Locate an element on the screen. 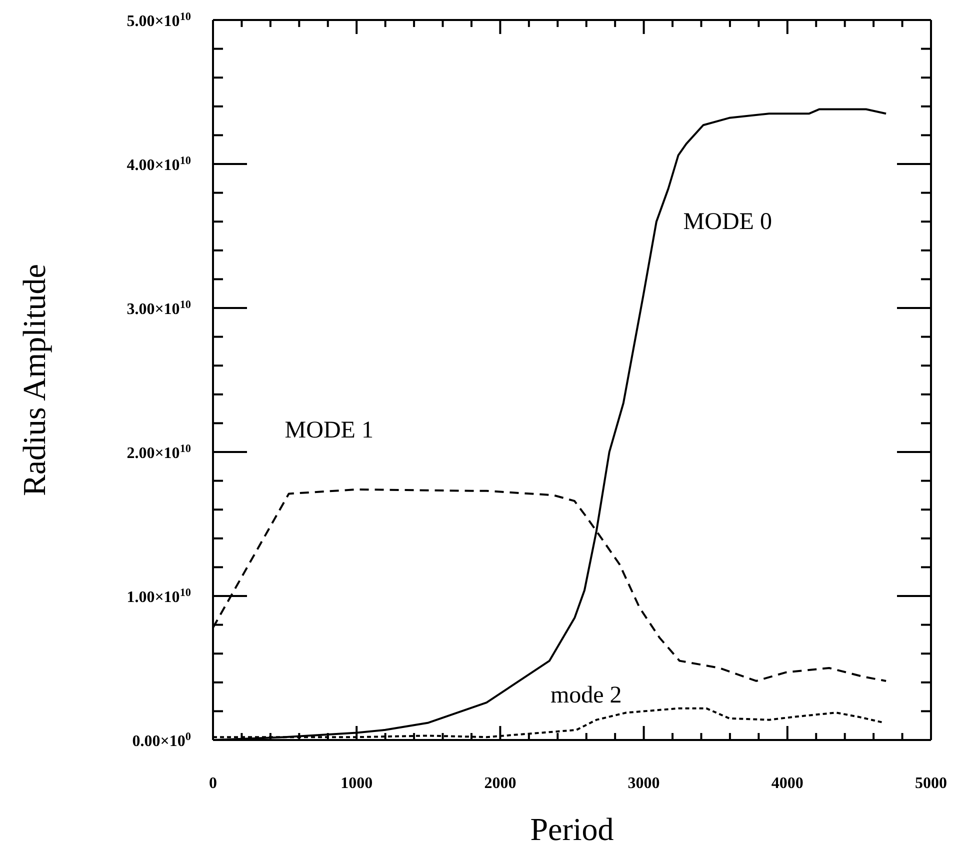 This screenshot has height=858, width=959. x-tick-label: 3000 is located at coordinates (644, 783).